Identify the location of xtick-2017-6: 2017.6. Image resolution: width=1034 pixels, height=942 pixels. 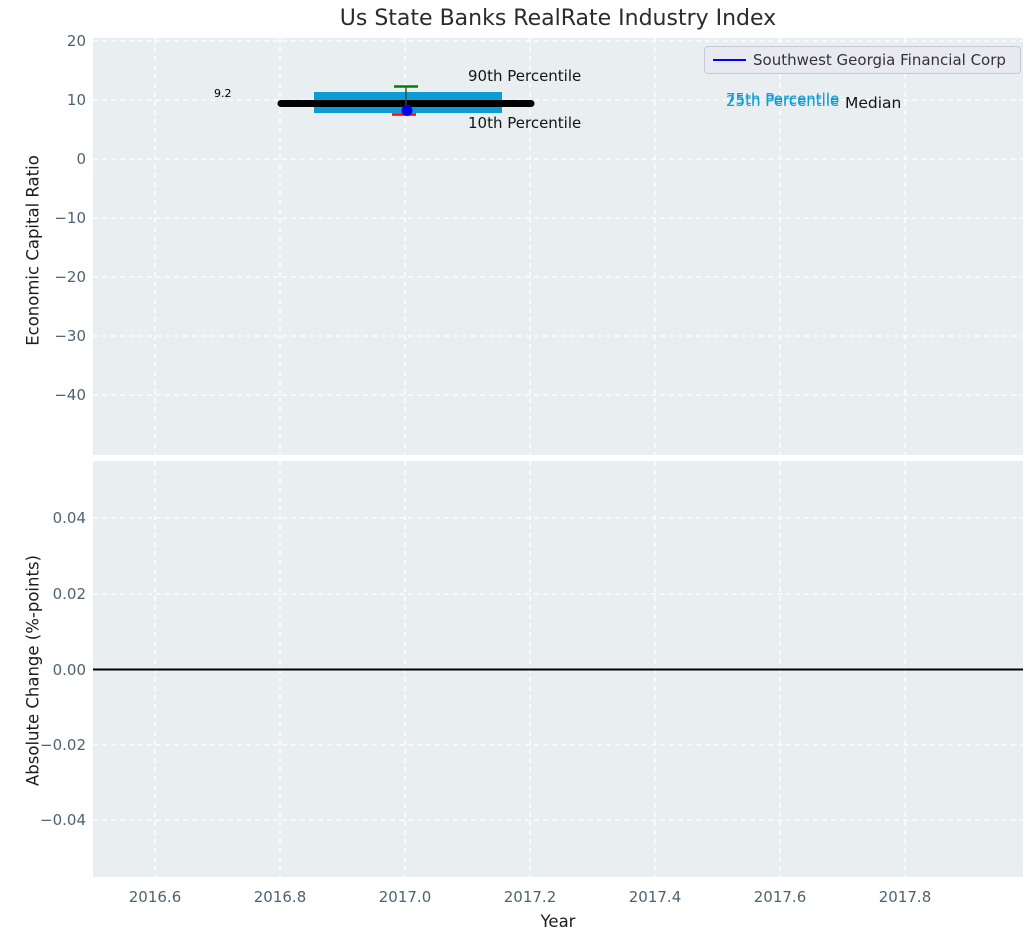
(780, 897).